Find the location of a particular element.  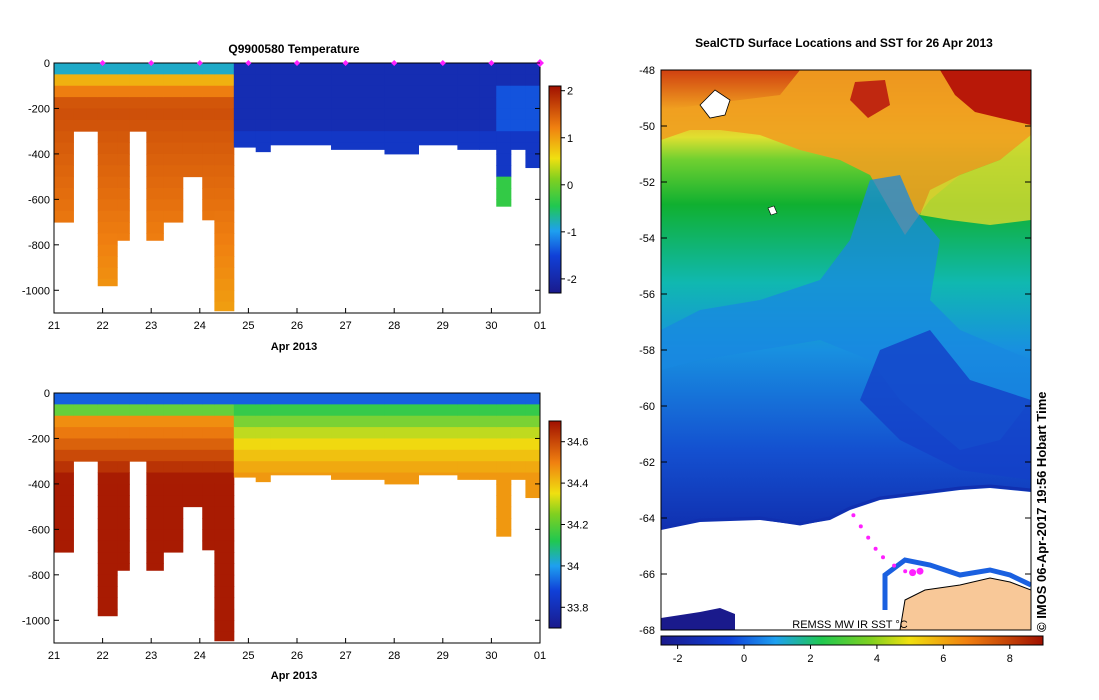

x-tick-label: 30 is located at coordinates (491, 326).